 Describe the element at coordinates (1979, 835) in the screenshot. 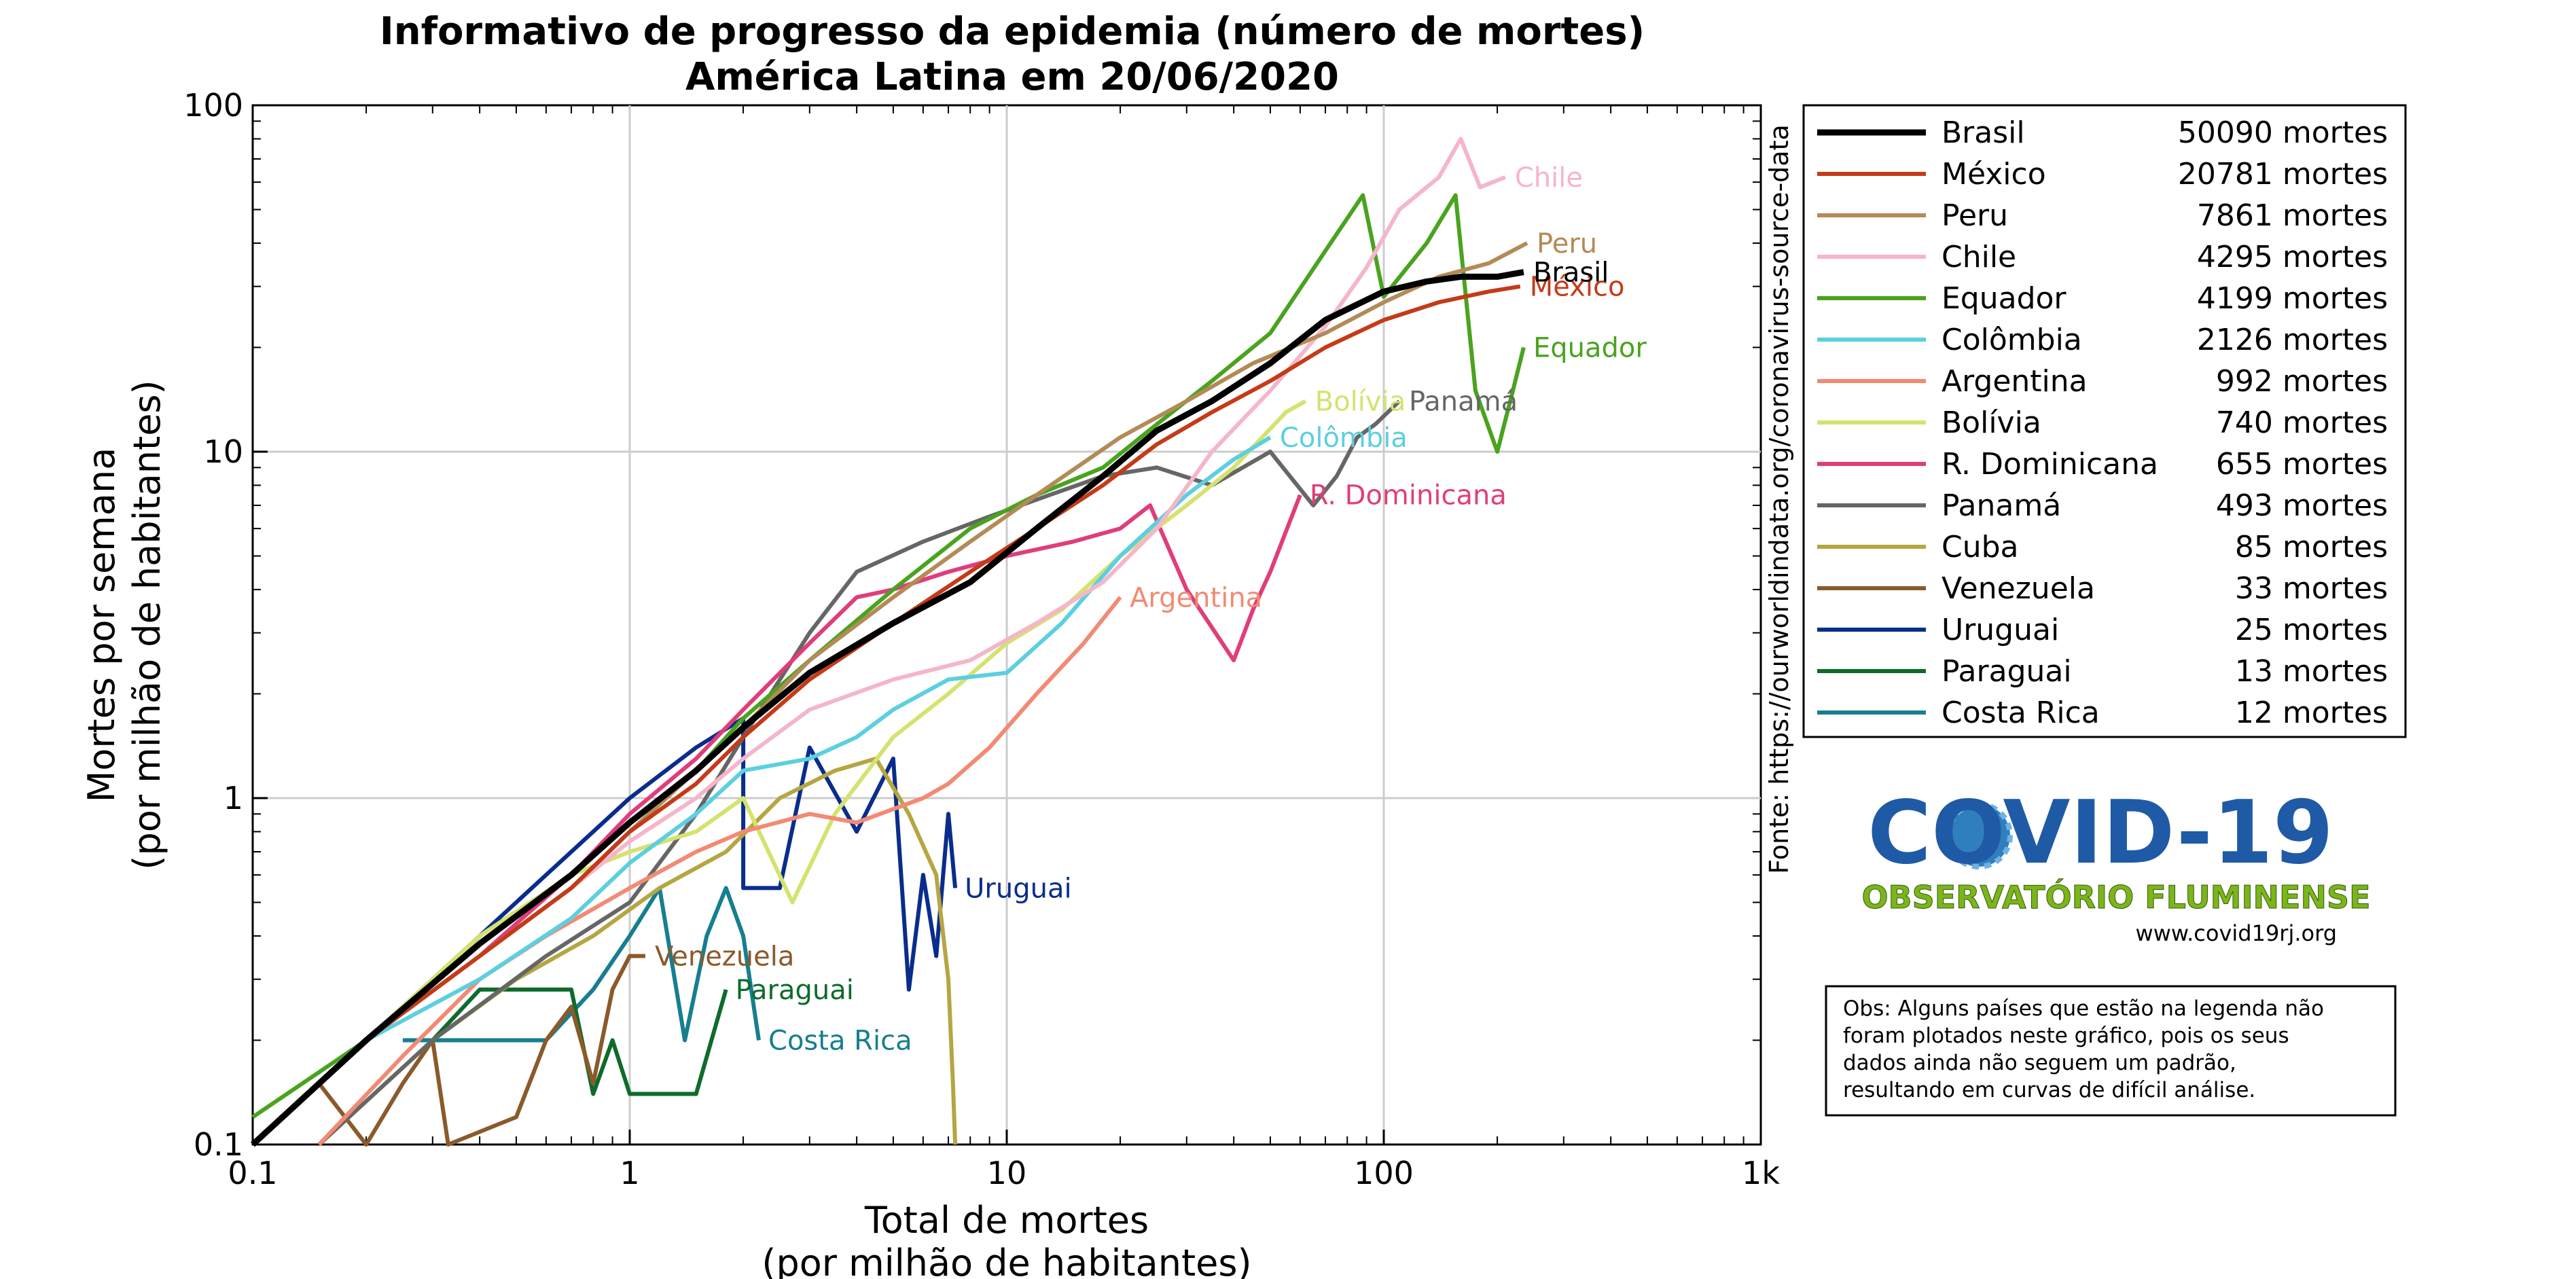

I see `virus-icon` at that location.